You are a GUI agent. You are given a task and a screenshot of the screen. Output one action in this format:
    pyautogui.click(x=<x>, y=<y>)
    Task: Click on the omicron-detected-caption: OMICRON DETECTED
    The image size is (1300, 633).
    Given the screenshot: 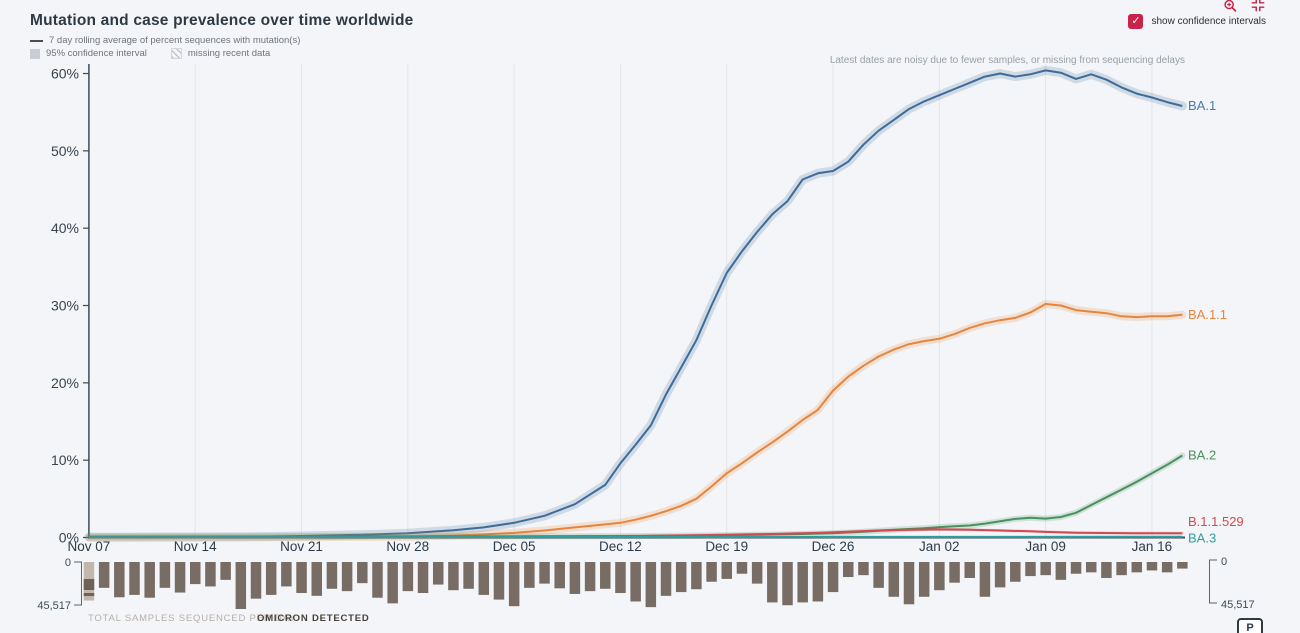 What is the action you would take?
    pyautogui.click(x=313, y=618)
    